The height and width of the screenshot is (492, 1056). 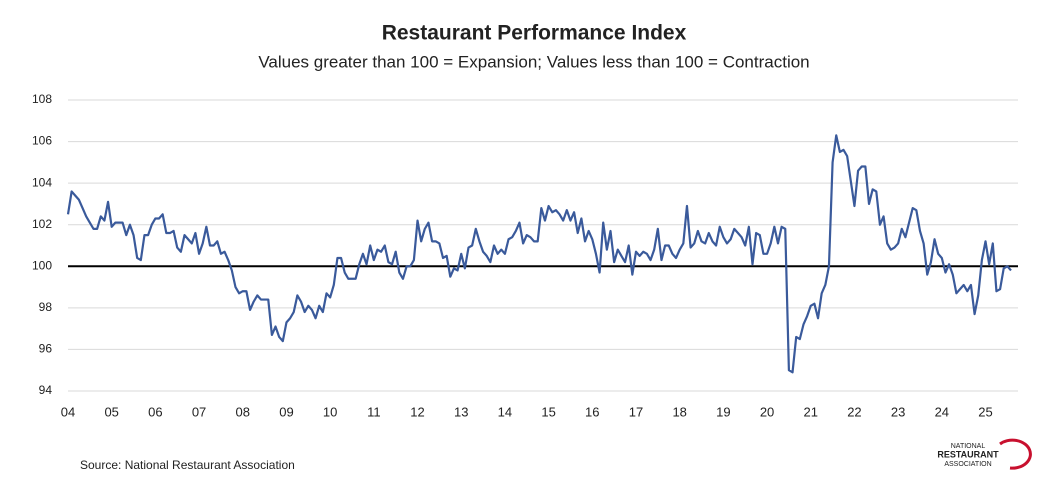 I want to click on x-tick-label: 10, so click(x=330, y=411).